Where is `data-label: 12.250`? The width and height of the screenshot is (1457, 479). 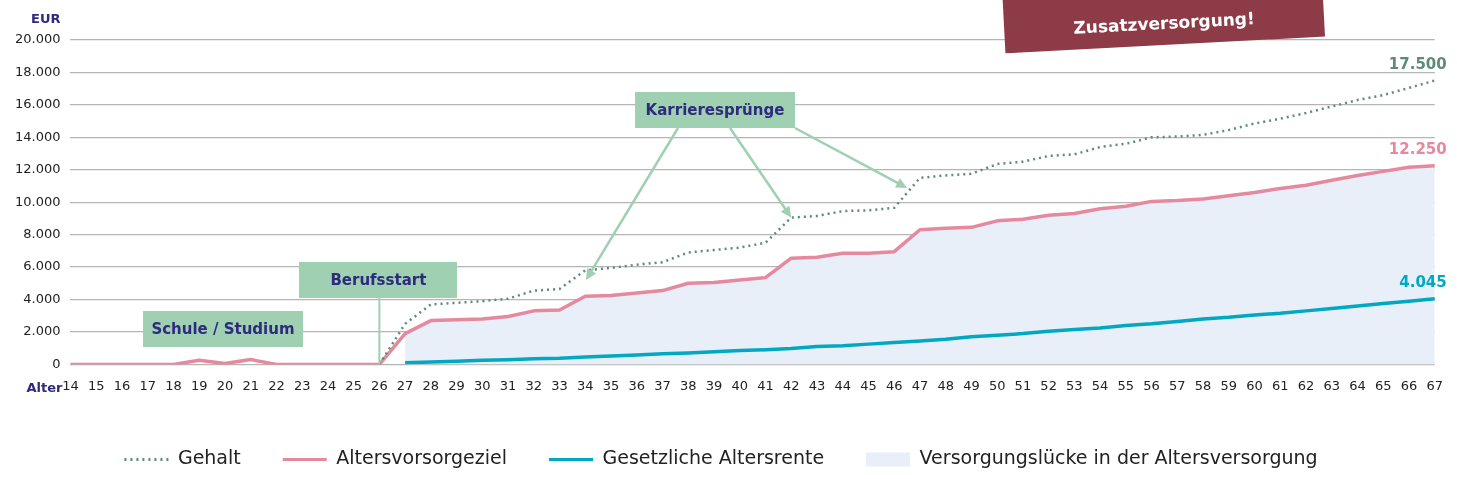
data-label: 12.250 is located at coordinates (1417, 149).